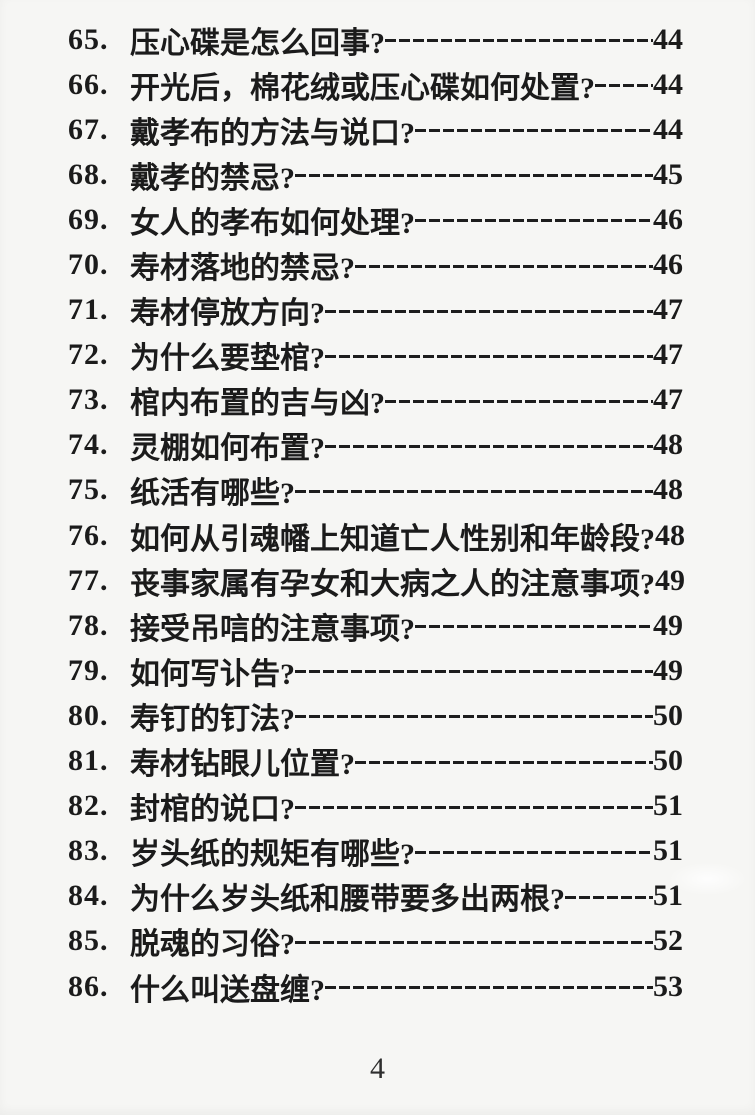  What do you see at coordinates (88, 986) in the screenshot?
I see `toc-entry-number: 86.` at bounding box center [88, 986].